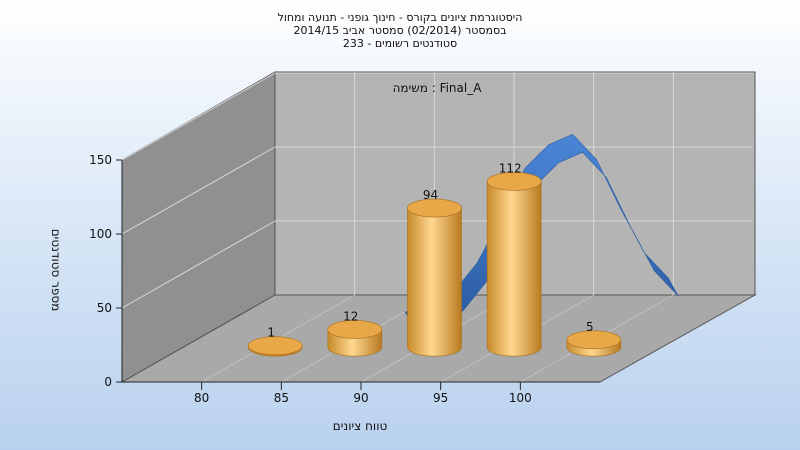 The image size is (800, 450). Describe the element at coordinates (271, 333) in the screenshot. I see `bar-value-label: 1` at that location.